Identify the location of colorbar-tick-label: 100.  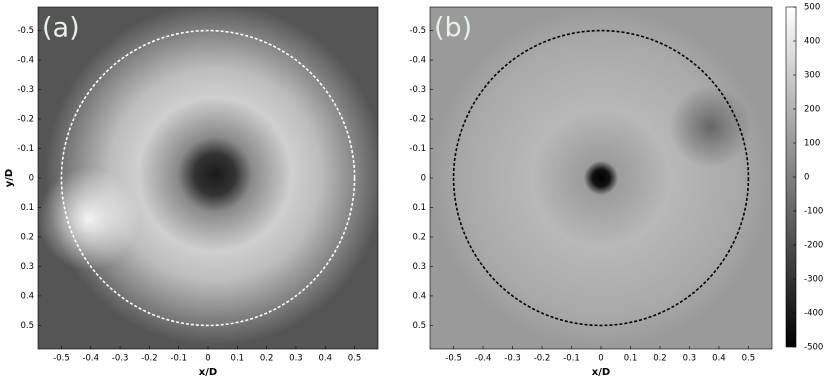
(812, 144).